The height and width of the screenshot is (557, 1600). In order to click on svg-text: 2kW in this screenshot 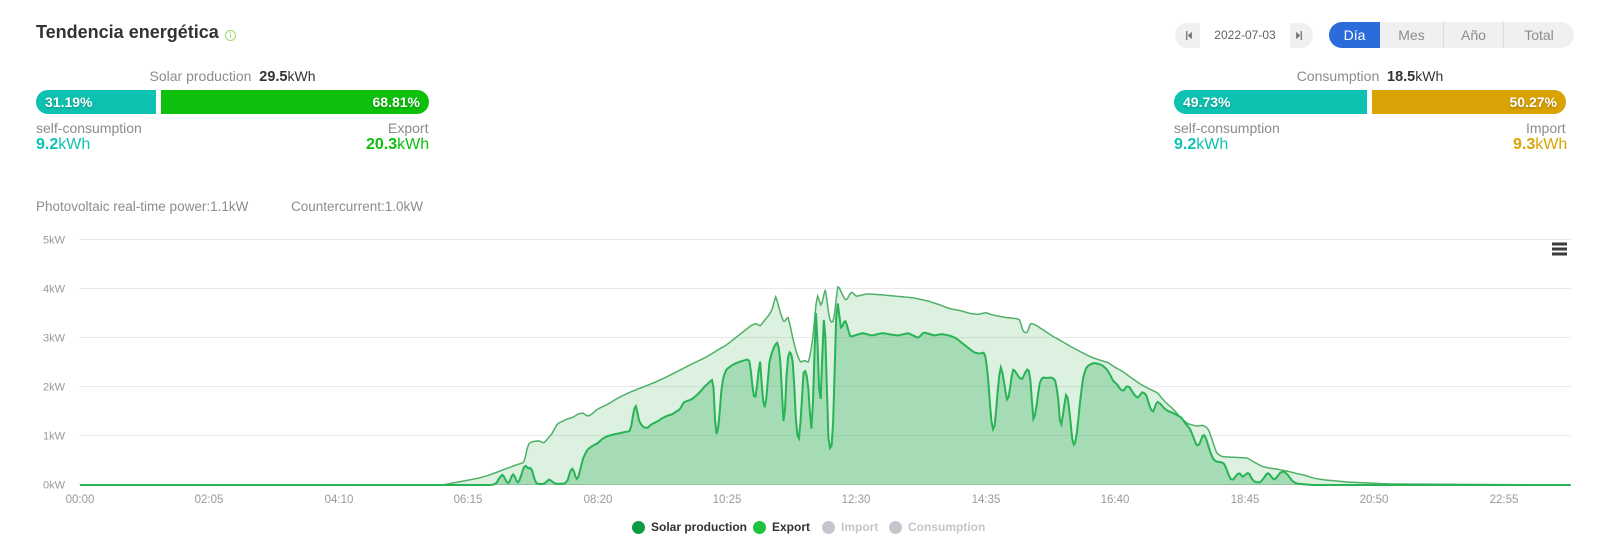, I will do `click(54, 388)`.